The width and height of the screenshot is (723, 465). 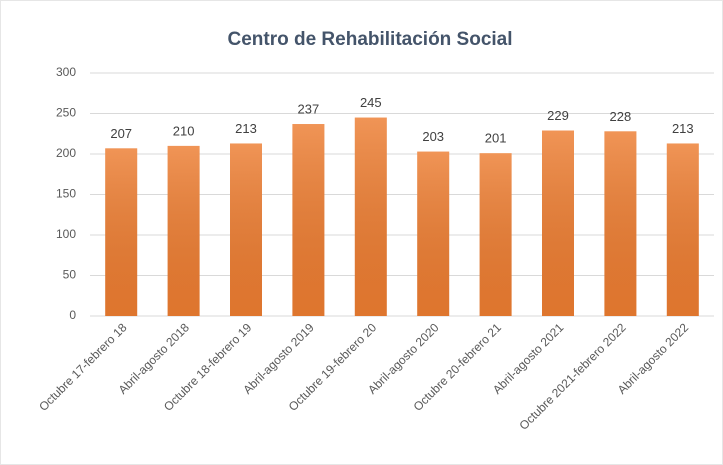 I want to click on data-label: 207, so click(x=121, y=133).